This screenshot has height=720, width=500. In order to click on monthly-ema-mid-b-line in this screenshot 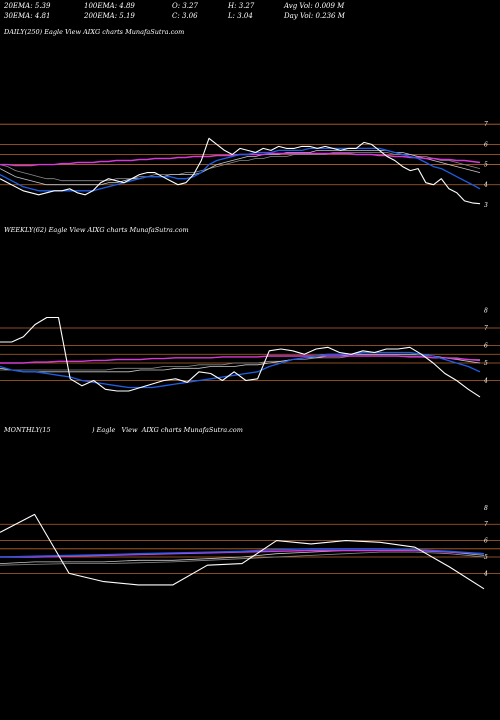, I will do `click(242, 558)`.